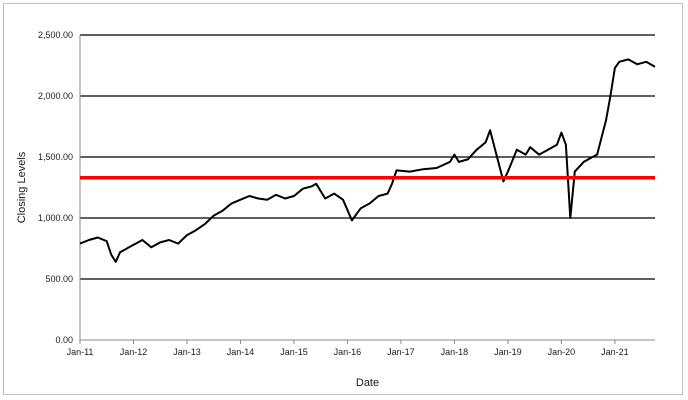  Describe the element at coordinates (80, 352) in the screenshot. I see `x-tick-label: Jan-11` at that location.